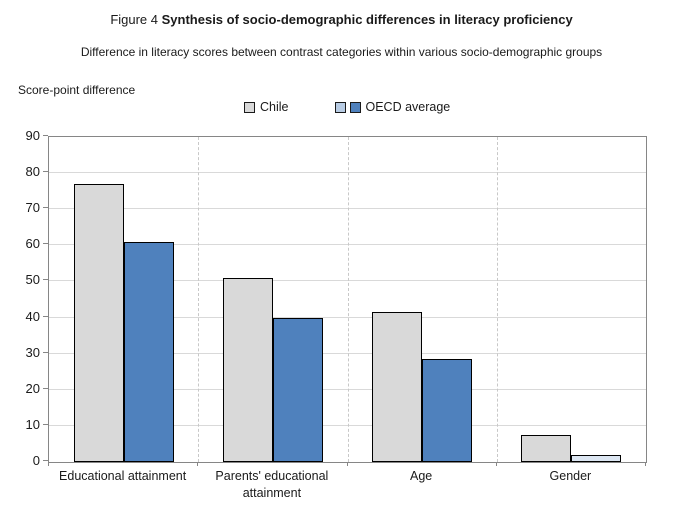 Image resolution: width=683 pixels, height=521 pixels. Describe the element at coordinates (32, 352) in the screenshot. I see `y-axis-tick-label-30: 30` at that location.